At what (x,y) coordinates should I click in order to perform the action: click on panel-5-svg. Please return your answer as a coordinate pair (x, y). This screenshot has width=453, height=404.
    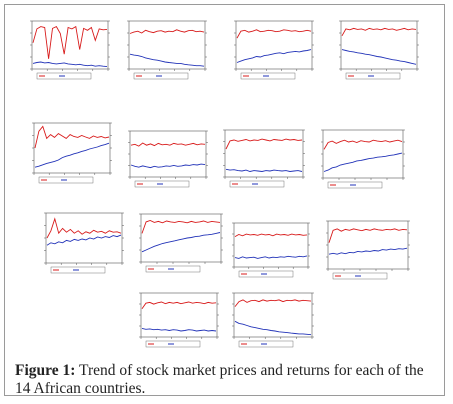
    Looking at the image, I should click on (72, 153).